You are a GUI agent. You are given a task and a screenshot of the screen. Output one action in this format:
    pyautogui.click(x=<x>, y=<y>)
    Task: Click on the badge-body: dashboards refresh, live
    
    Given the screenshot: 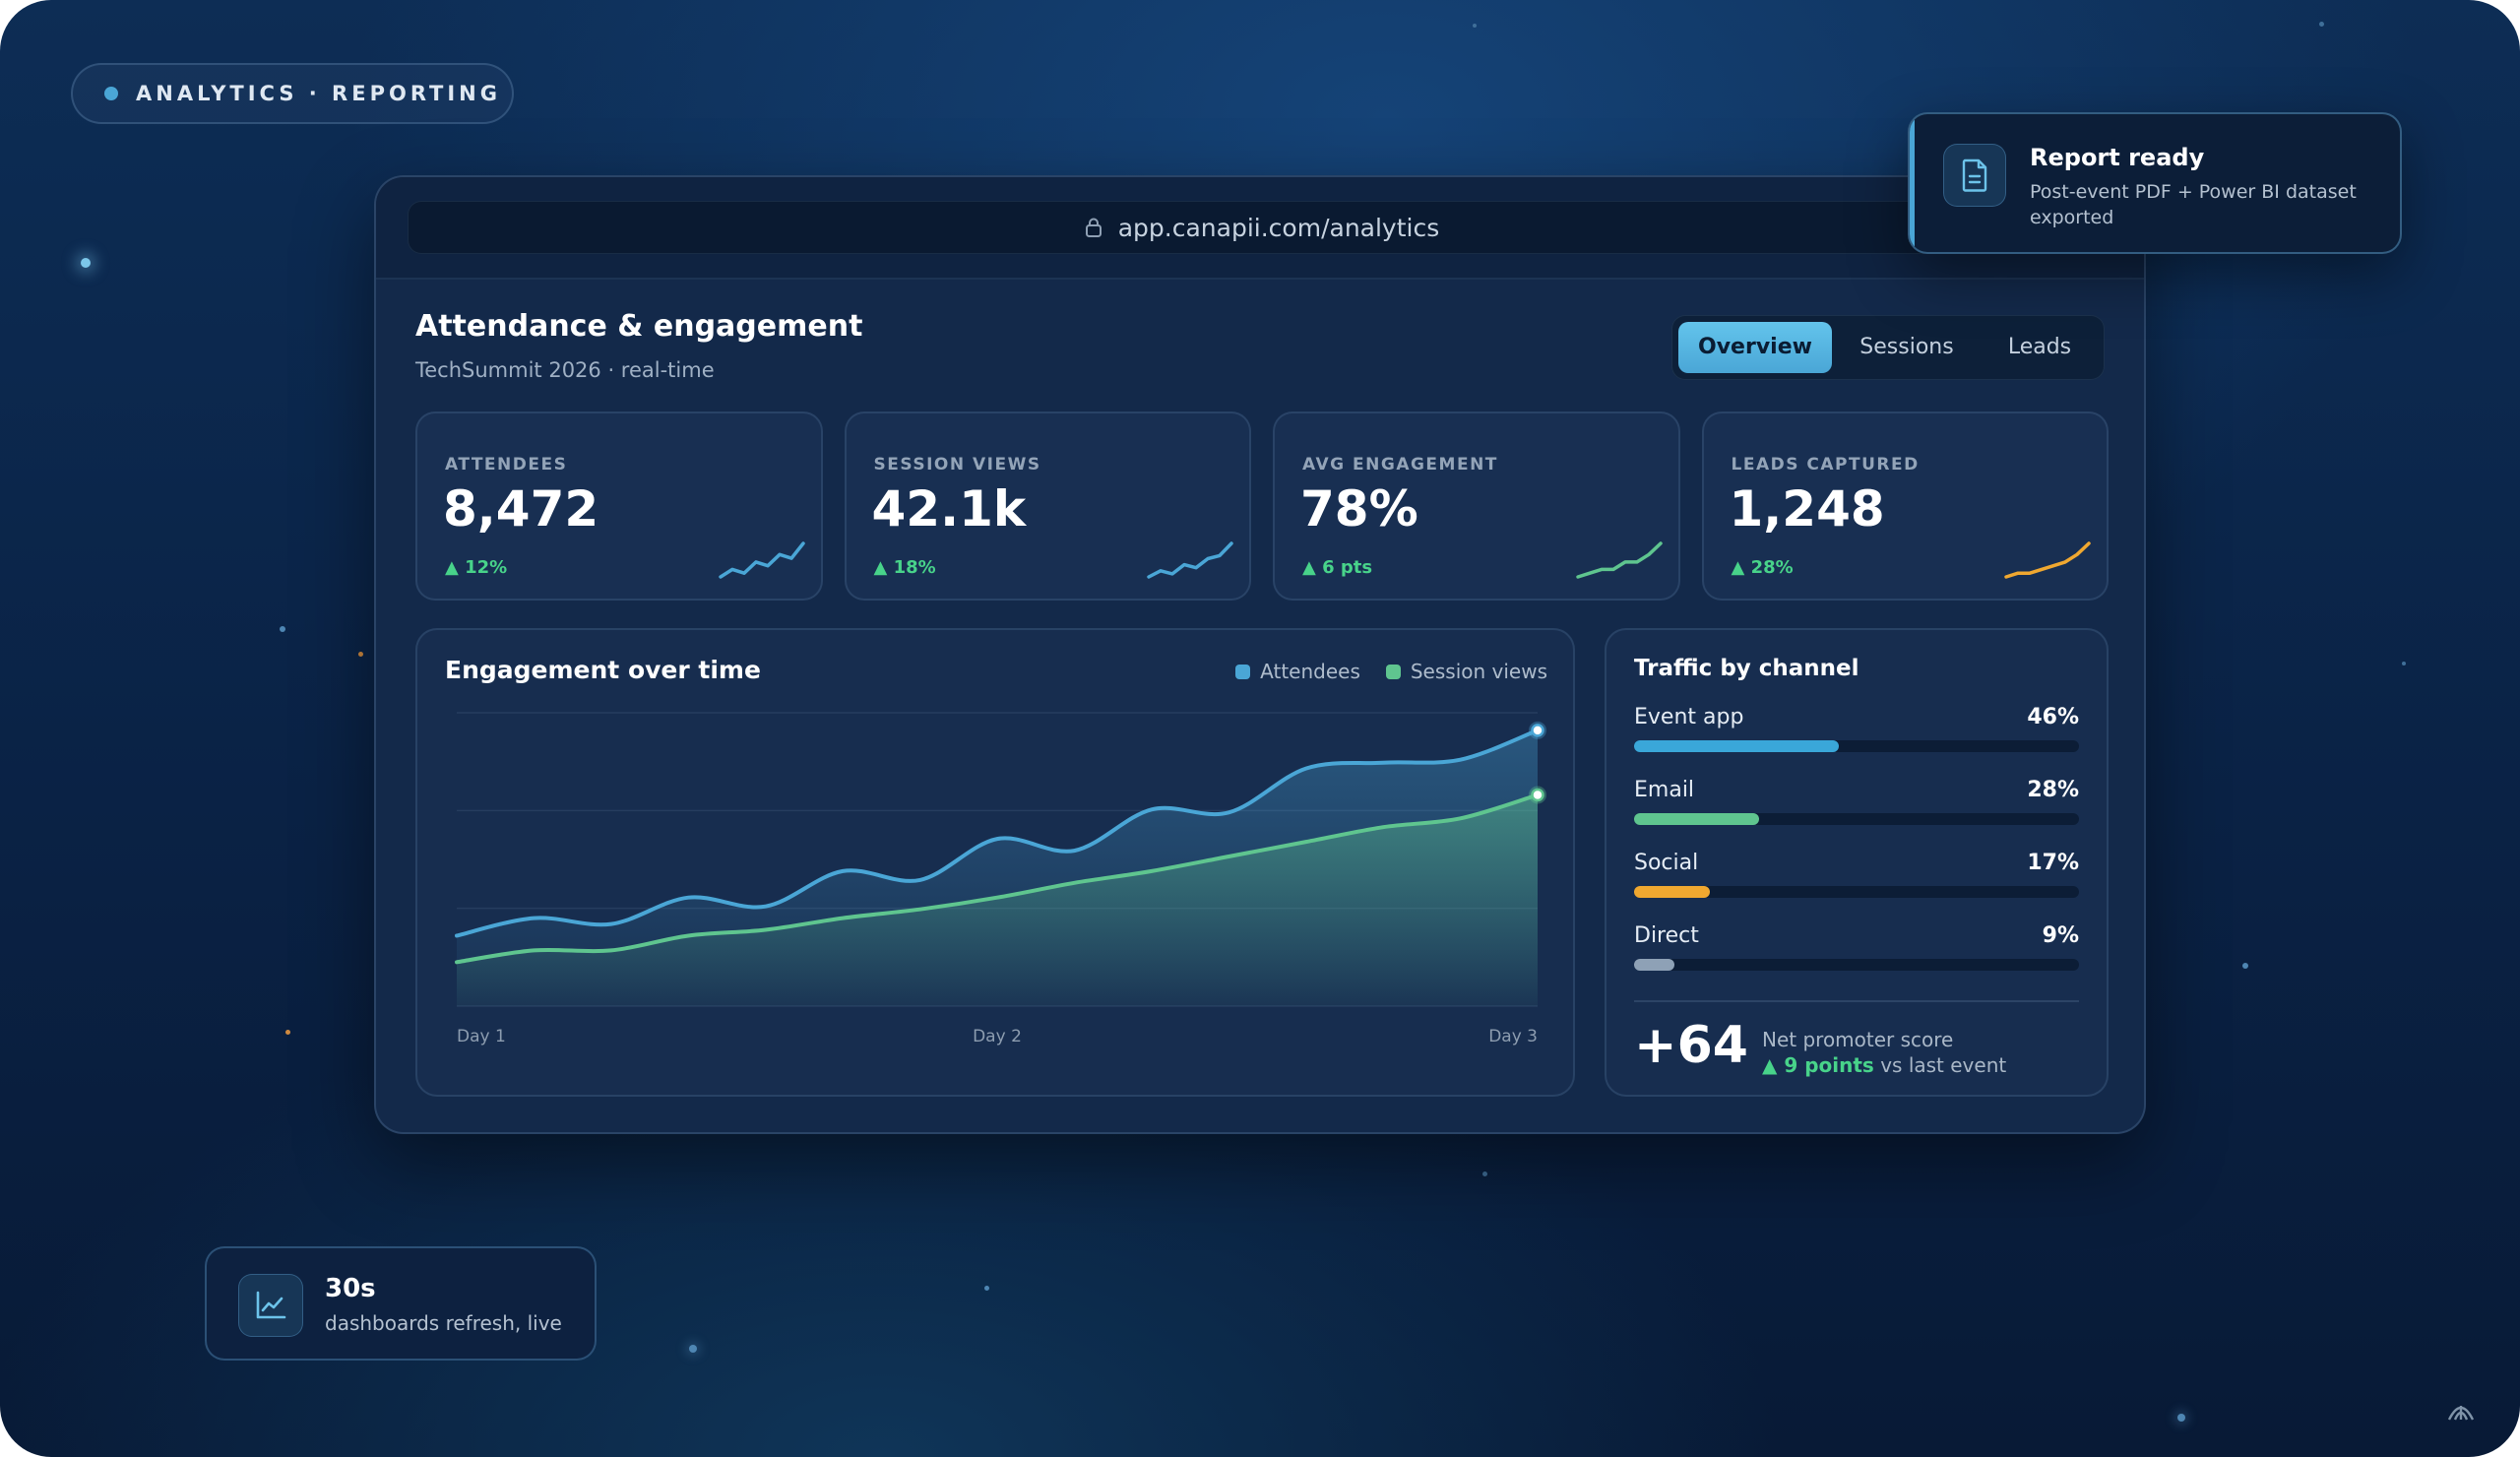 What is the action you would take?
    pyautogui.click(x=443, y=1323)
    